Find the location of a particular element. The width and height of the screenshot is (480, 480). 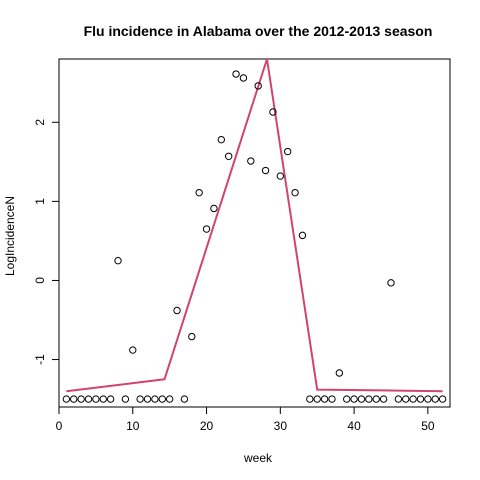

x-tick-label: 30 is located at coordinates (281, 426).